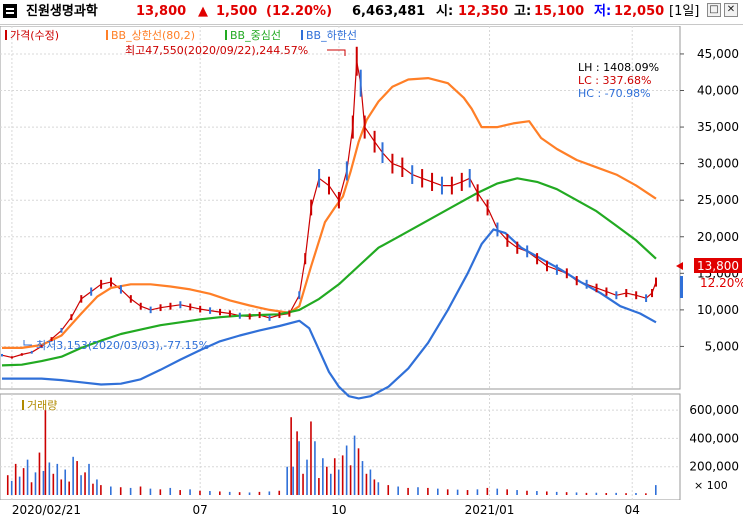 The width and height of the screenshot is (743, 521). Describe the element at coordinates (718, 91) in the screenshot. I see `price-tick-label: 40,000` at that location.